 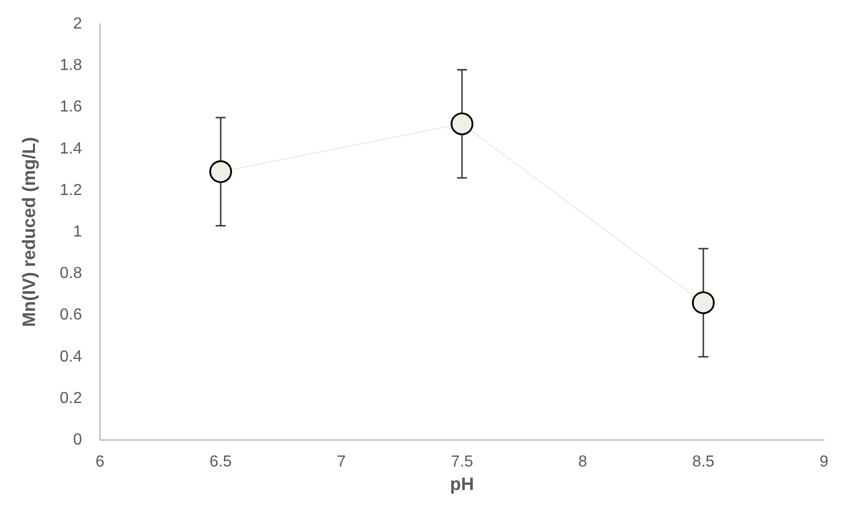 What do you see at coordinates (462, 484) in the screenshot?
I see `x-axis-title: pH` at bounding box center [462, 484].